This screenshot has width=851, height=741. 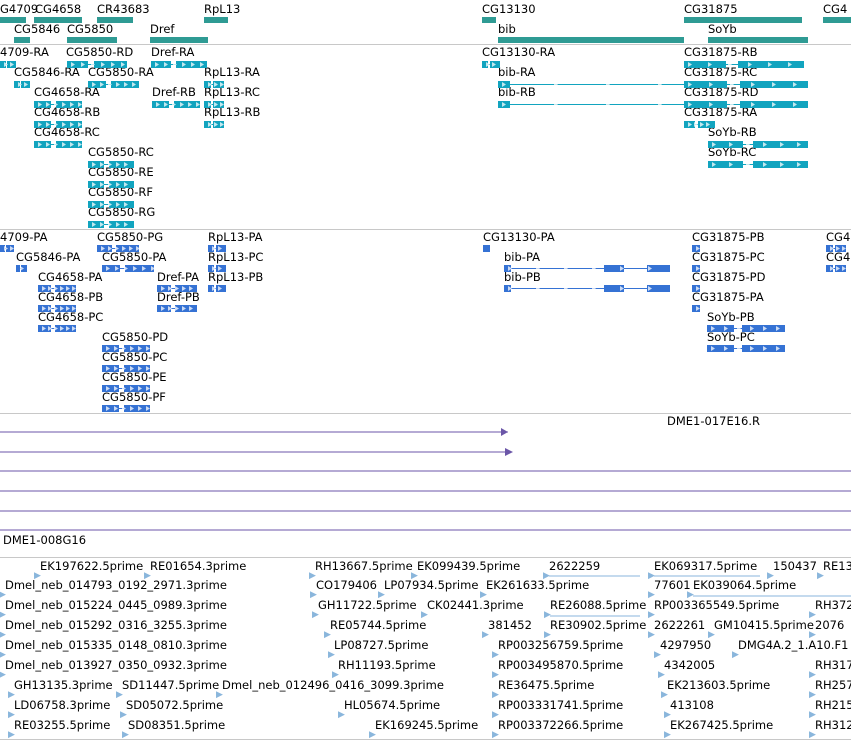 I want to click on feature-label: EK169245.5prime, so click(x=427, y=725).